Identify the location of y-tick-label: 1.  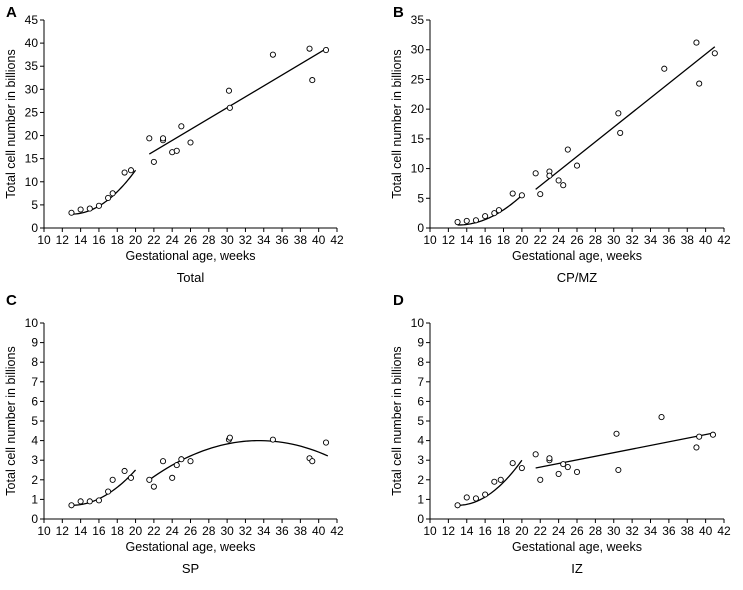
(420, 499).